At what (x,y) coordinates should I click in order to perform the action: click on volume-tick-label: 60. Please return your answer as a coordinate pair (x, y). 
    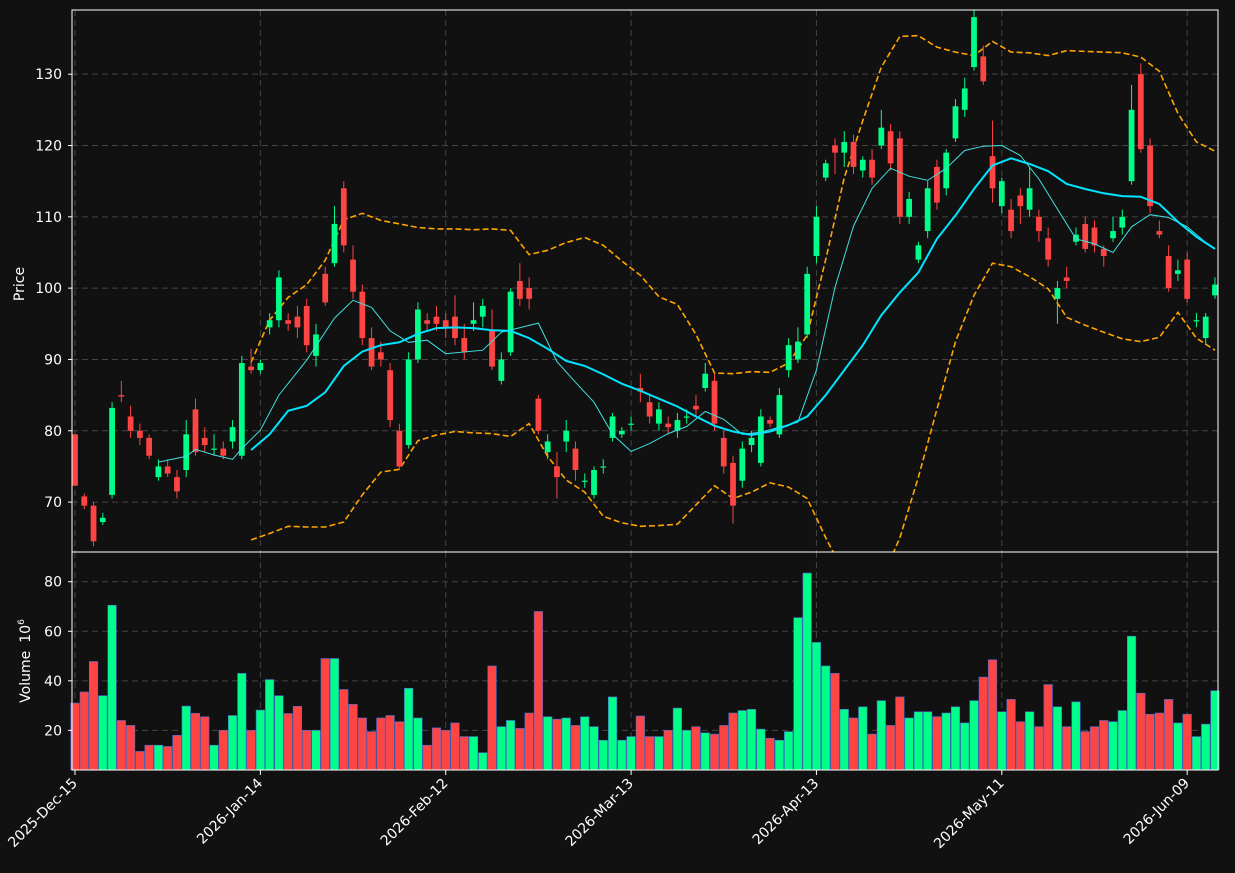
    Looking at the image, I should click on (53, 632).